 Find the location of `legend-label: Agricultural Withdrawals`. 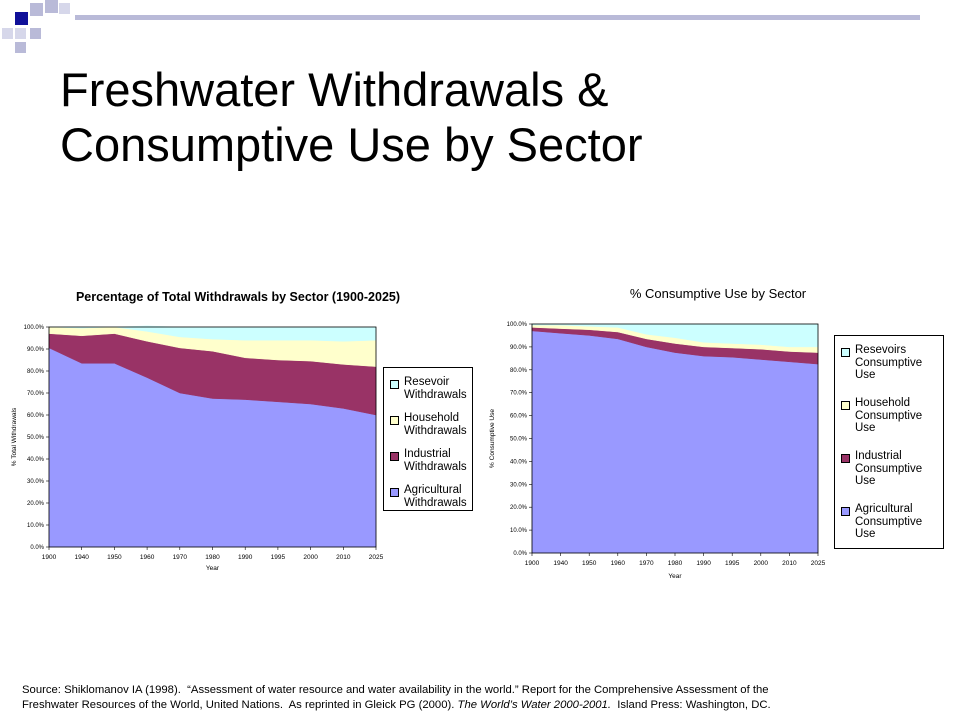

legend-label: Agricultural Withdrawals is located at coordinates (435, 496).